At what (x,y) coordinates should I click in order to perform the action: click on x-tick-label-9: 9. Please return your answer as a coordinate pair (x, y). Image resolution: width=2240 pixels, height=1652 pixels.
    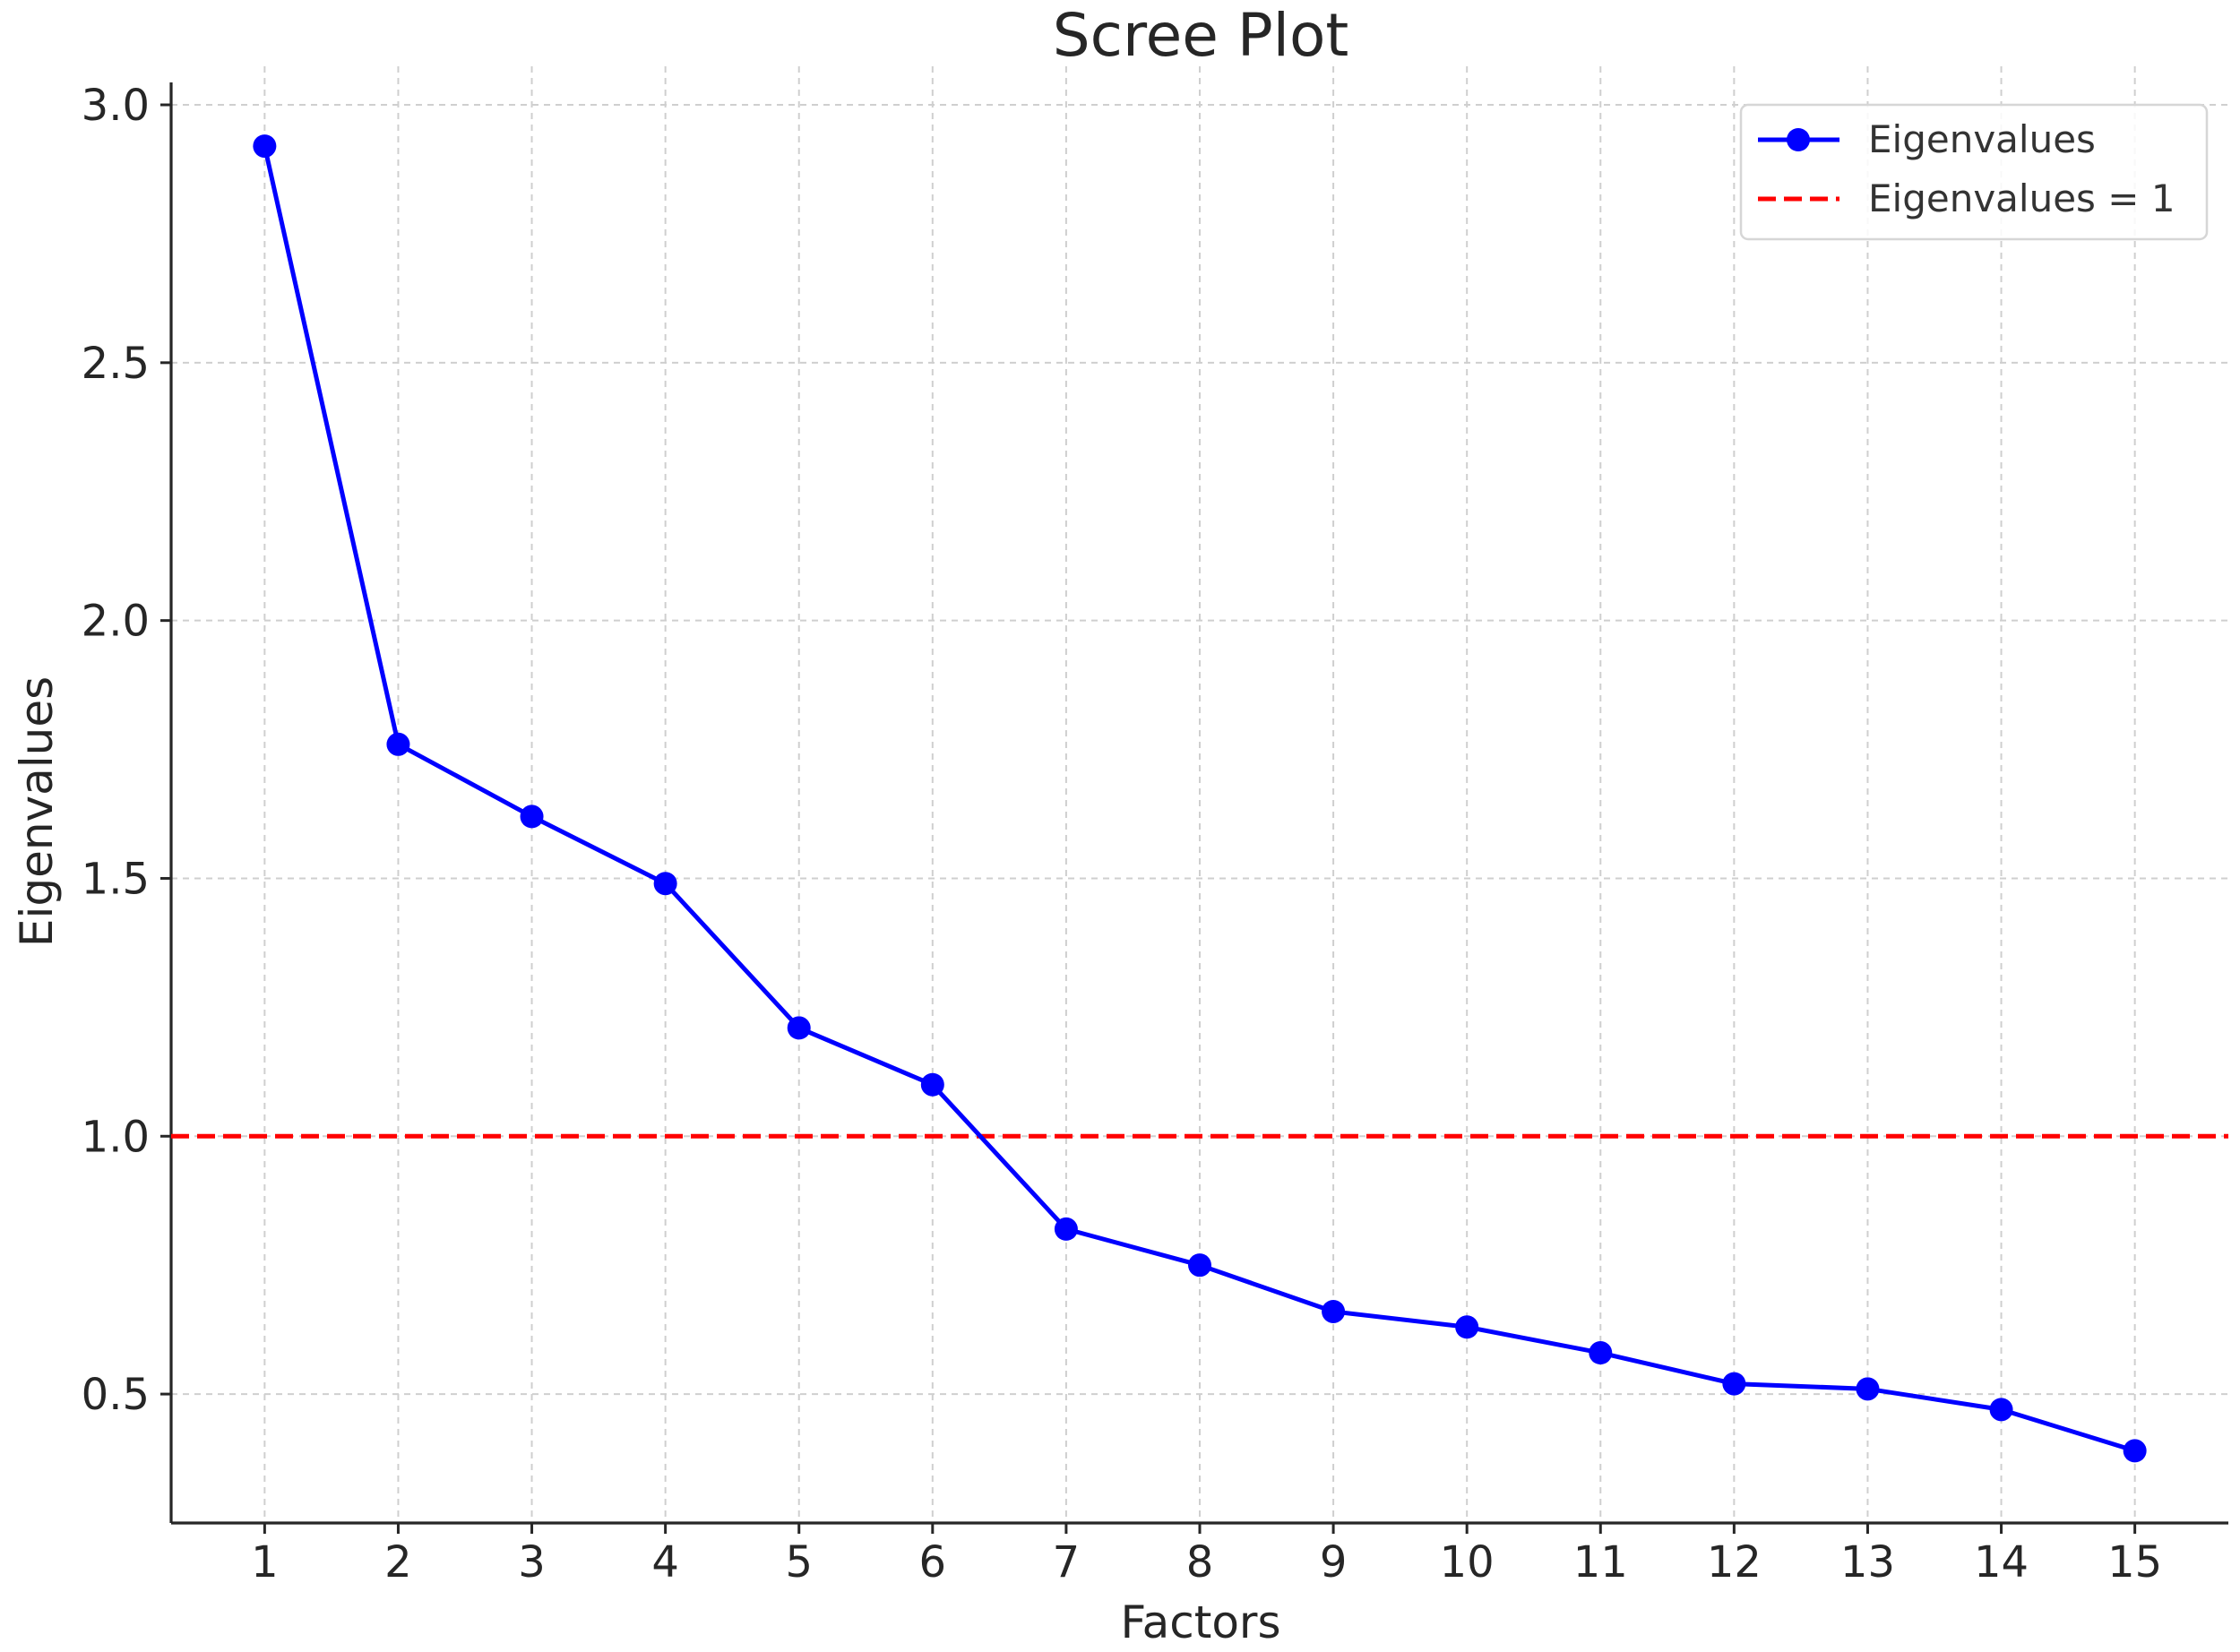
    Looking at the image, I should click on (1334, 1562).